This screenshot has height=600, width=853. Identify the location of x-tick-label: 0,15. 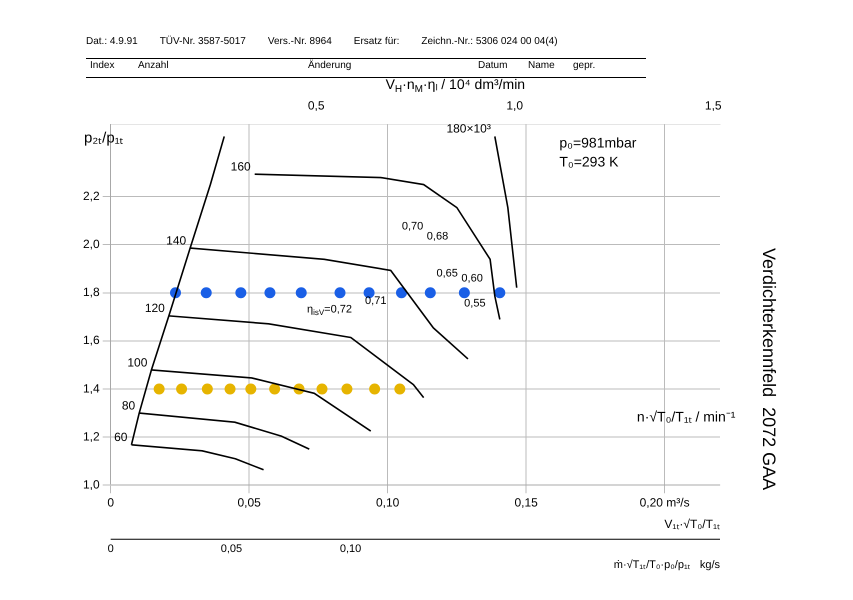
(526, 503).